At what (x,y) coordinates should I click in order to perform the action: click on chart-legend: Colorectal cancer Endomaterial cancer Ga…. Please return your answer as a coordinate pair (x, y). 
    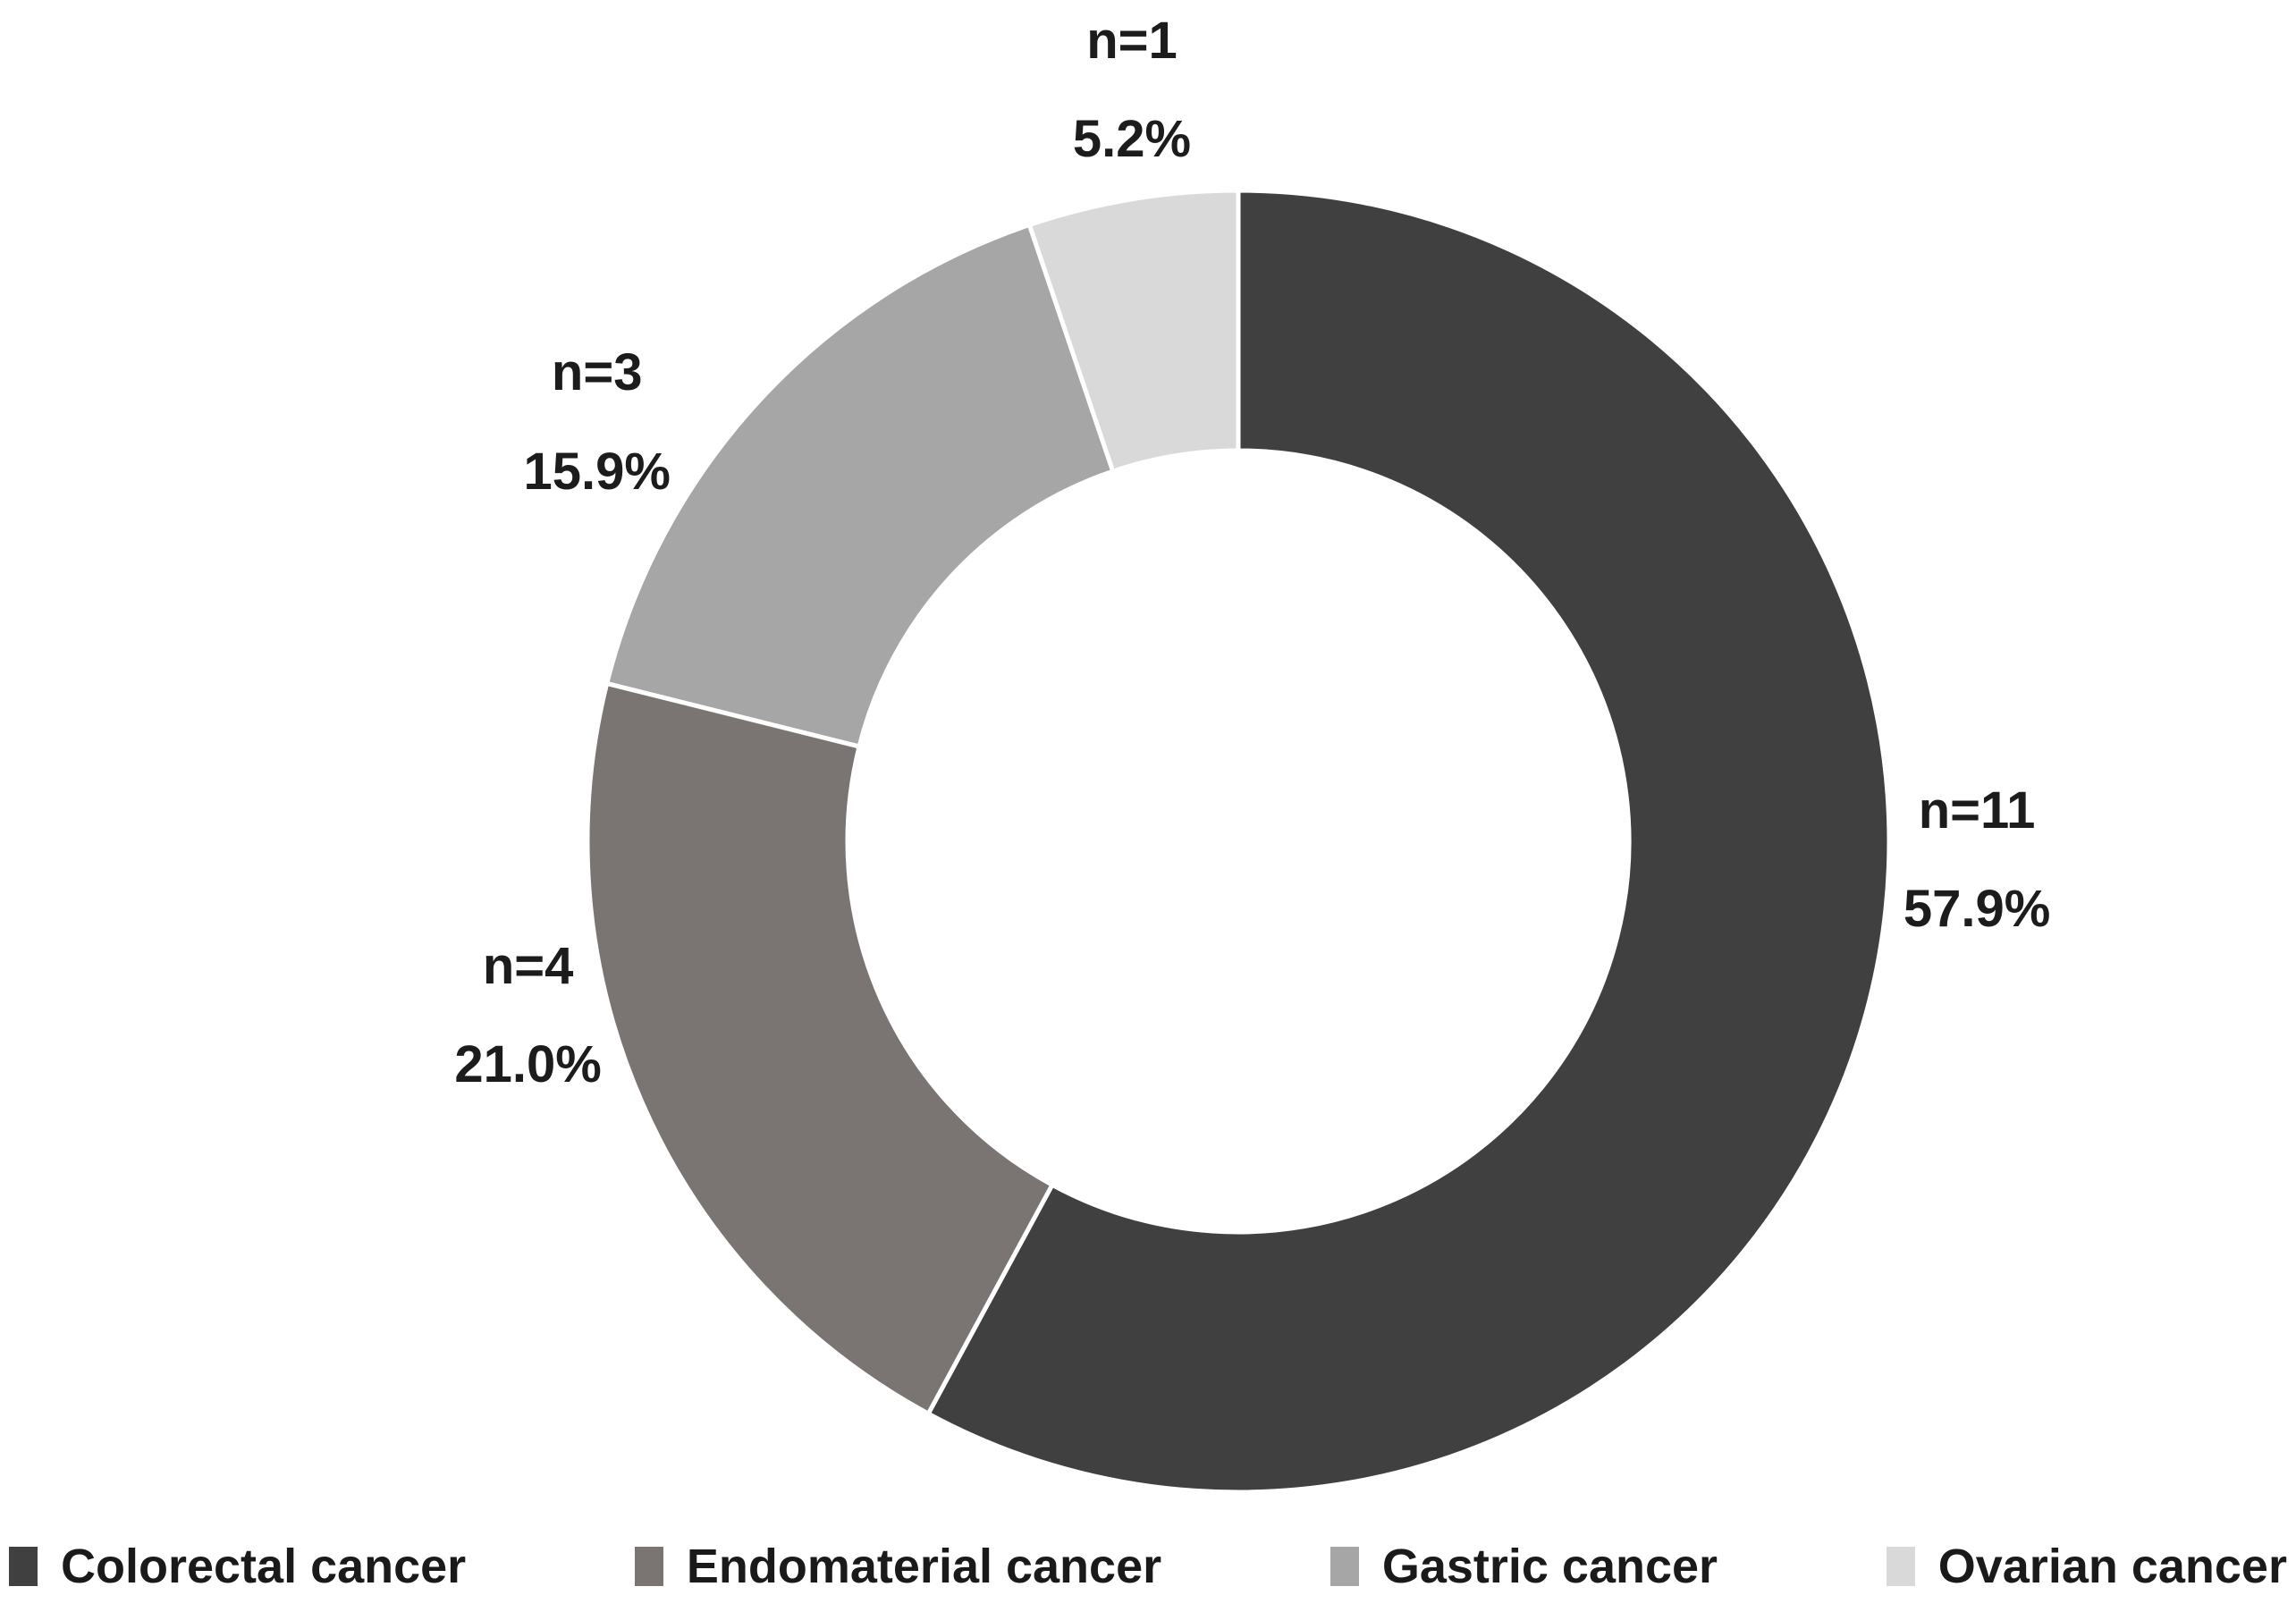
    Looking at the image, I should click on (1148, 1566).